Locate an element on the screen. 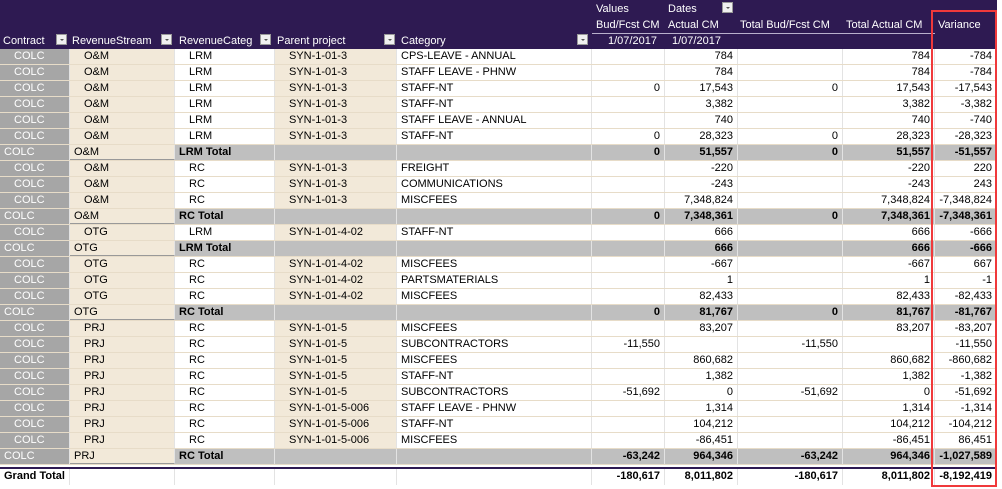 This screenshot has width=1002, height=489. cell-actual is located at coordinates (701, 344).